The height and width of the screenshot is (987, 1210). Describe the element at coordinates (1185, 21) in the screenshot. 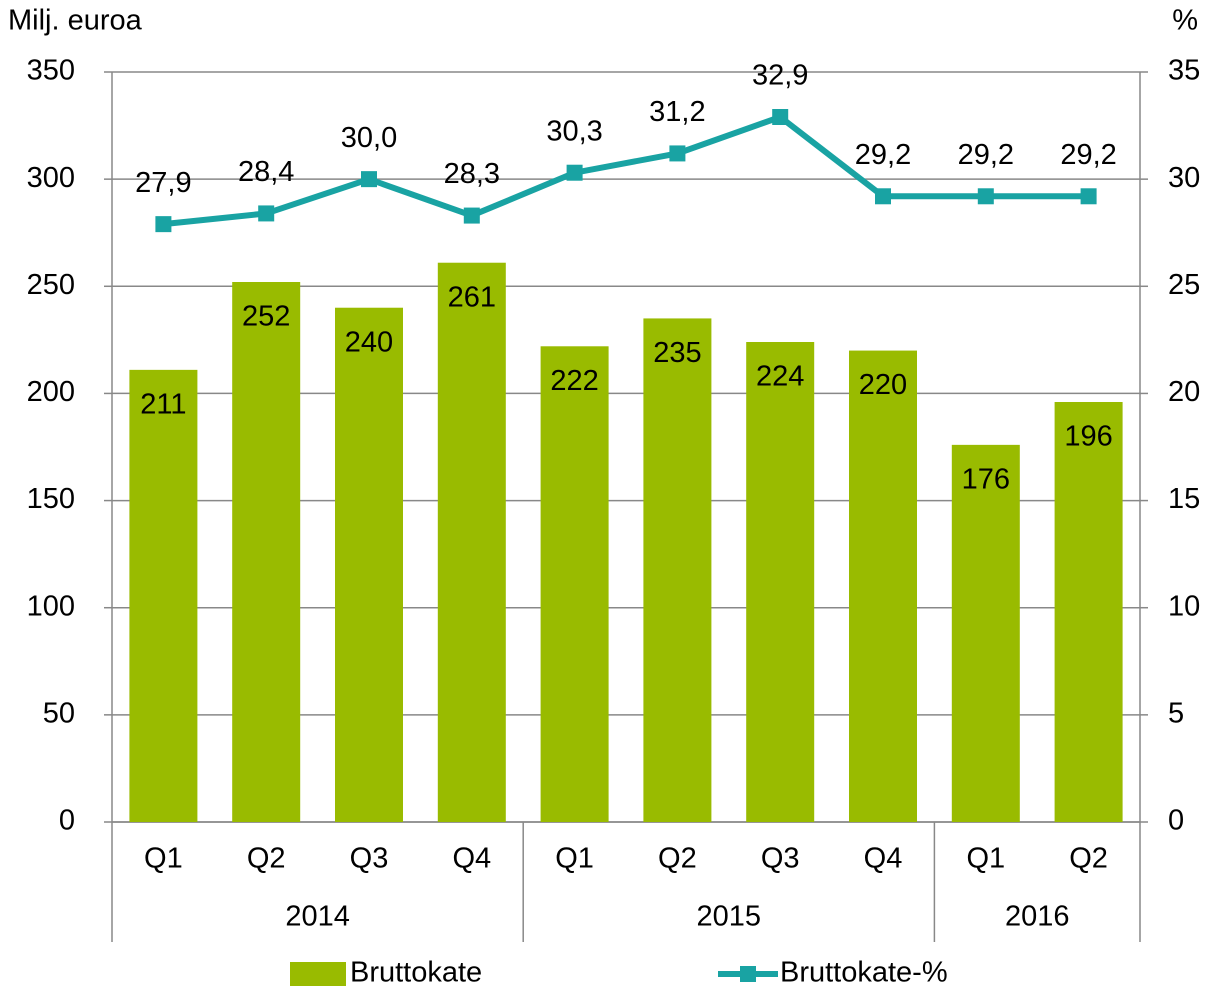

I see `y2-axis-label: %` at that location.